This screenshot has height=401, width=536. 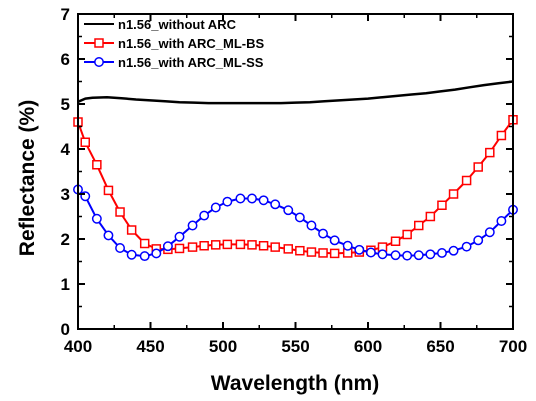 What do you see at coordinates (368, 346) in the screenshot?
I see `x-tick-label: 600` at bounding box center [368, 346].